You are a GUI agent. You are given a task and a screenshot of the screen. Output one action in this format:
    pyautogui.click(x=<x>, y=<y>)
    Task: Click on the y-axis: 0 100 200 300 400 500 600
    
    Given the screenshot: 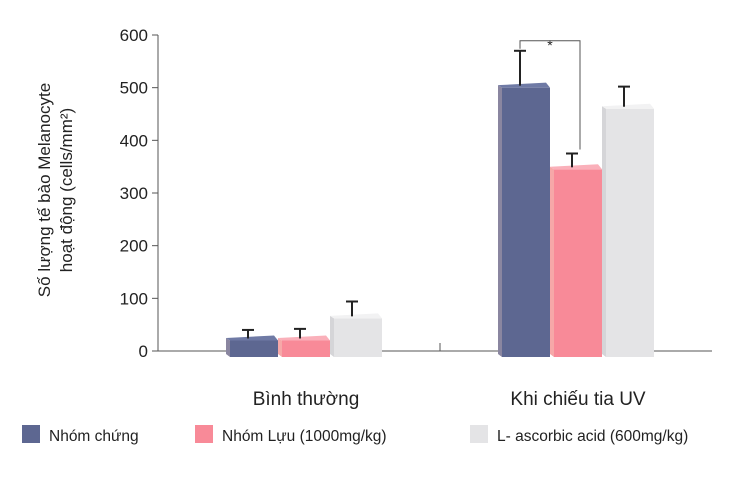 What is the action you would take?
    pyautogui.click(x=139, y=193)
    